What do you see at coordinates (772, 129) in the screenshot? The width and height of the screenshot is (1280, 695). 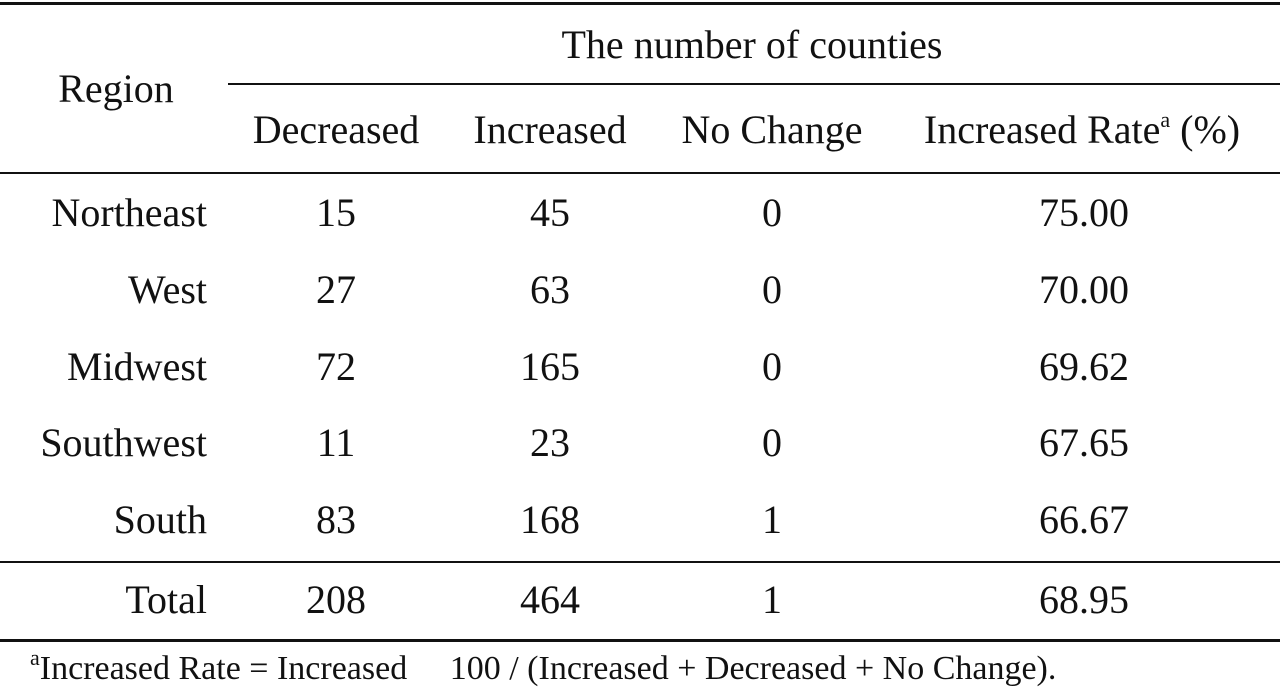 I see `col-header-no-change: No Change` at bounding box center [772, 129].